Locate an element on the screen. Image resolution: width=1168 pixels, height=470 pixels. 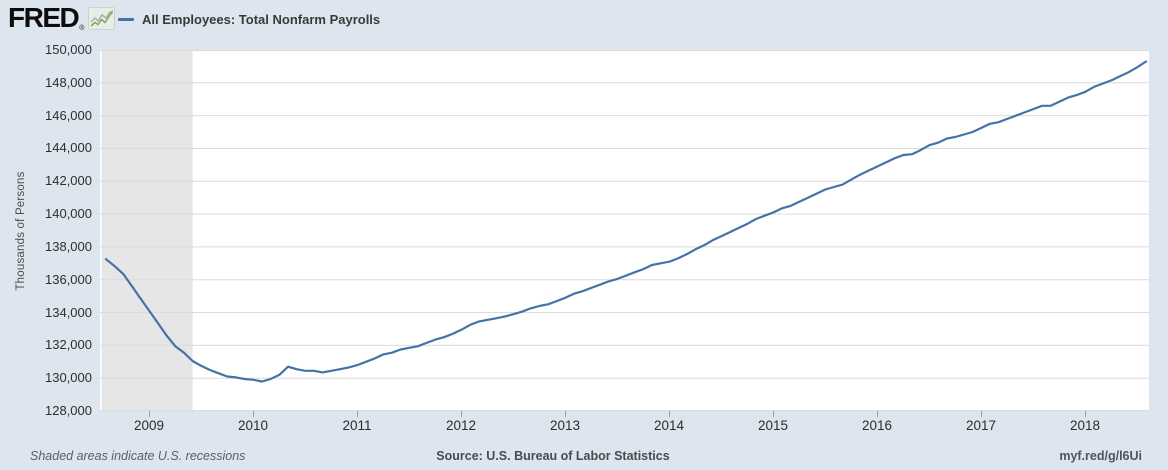
y-tick-label: 150,000 is located at coordinates (68, 49).